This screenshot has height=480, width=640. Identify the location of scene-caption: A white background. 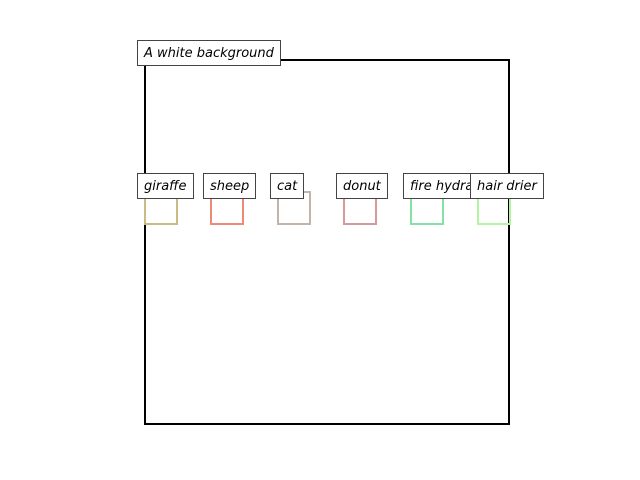
(209, 53).